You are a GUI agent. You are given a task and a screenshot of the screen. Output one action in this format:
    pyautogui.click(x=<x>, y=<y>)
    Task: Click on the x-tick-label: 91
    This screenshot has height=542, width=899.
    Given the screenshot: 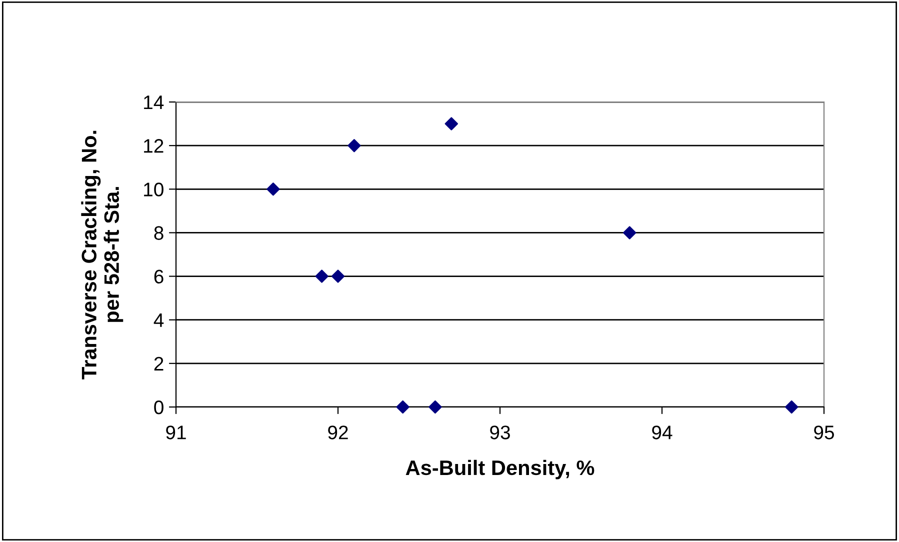 What is the action you would take?
    pyautogui.click(x=176, y=433)
    